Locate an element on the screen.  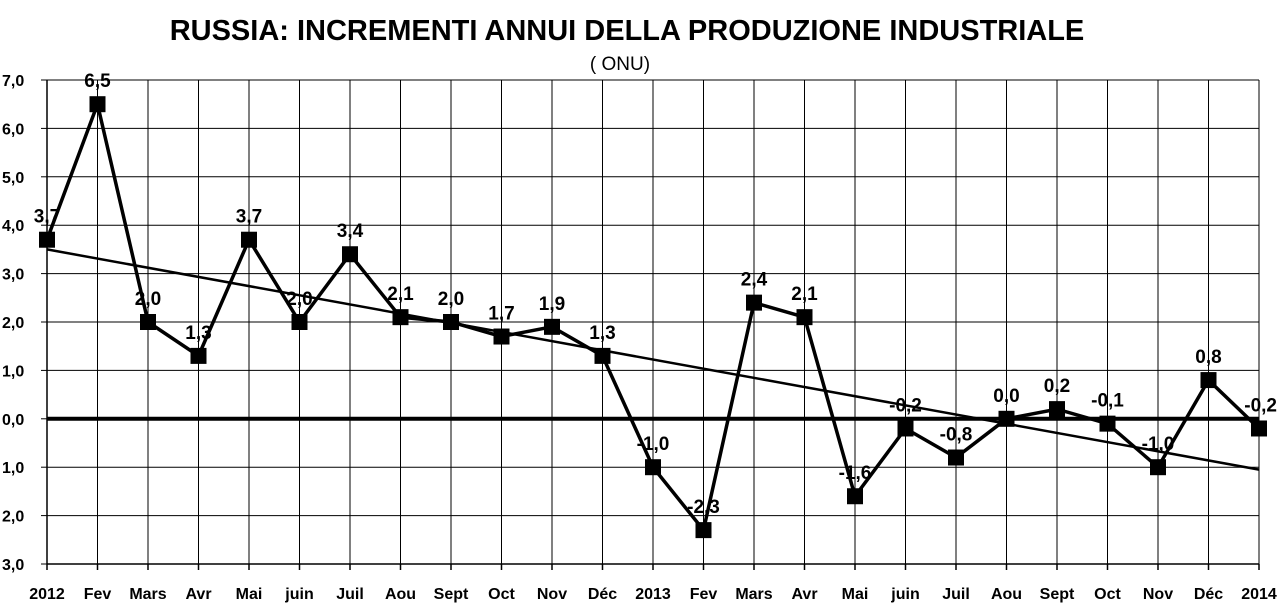
data-label: 0,2 is located at coordinates (1057, 386).